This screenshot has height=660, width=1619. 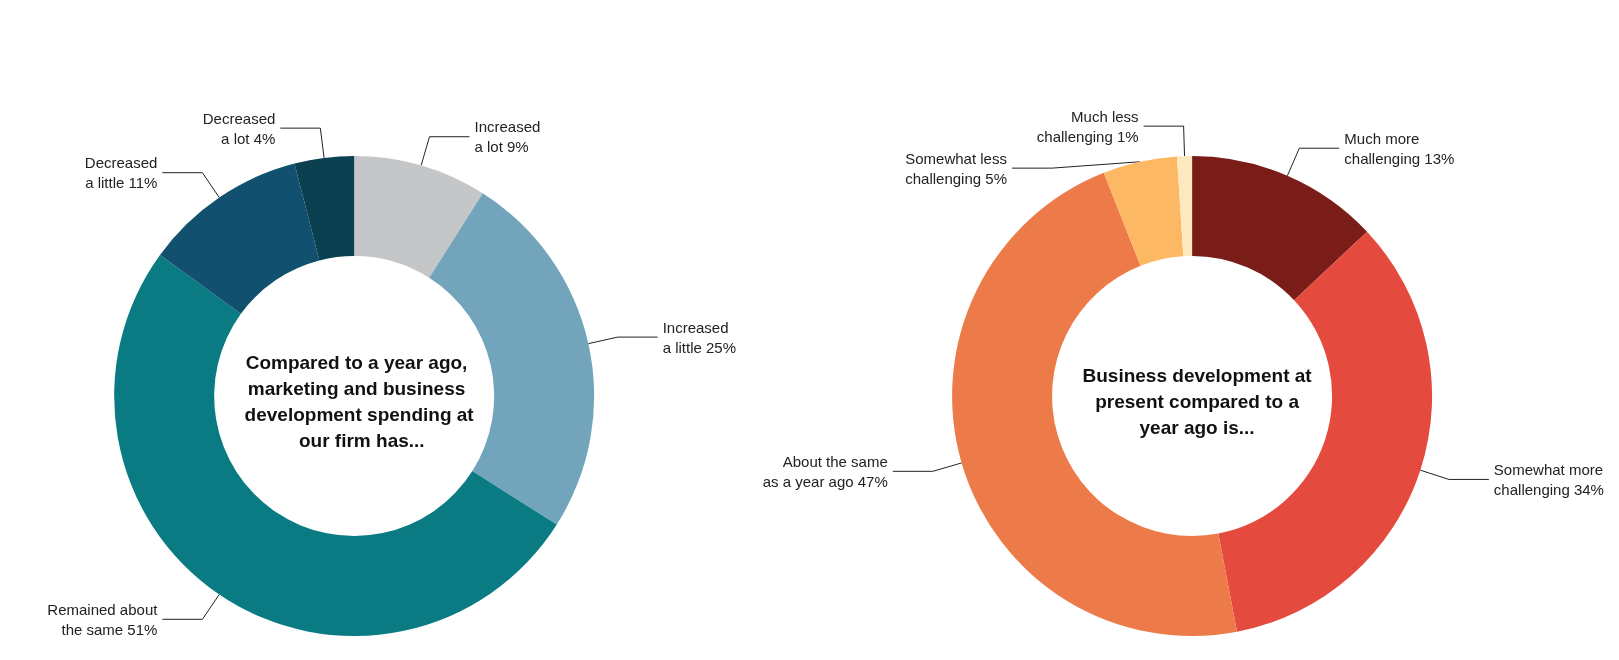 What do you see at coordinates (956, 168) in the screenshot?
I see `slice-label: Somewhat less challenging 5%` at bounding box center [956, 168].